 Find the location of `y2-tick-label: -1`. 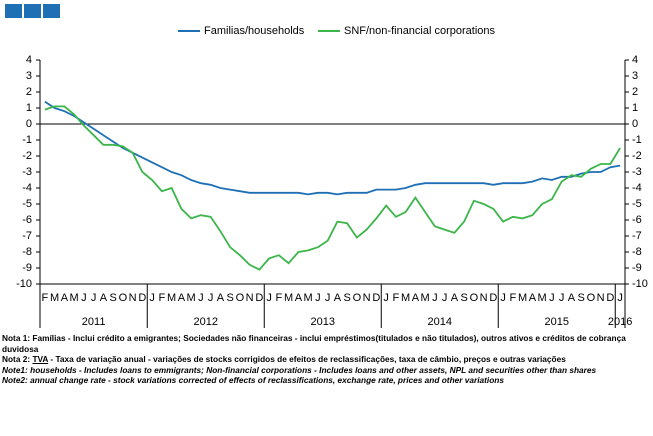

y2-tick-label: -1 is located at coordinates (637, 140).